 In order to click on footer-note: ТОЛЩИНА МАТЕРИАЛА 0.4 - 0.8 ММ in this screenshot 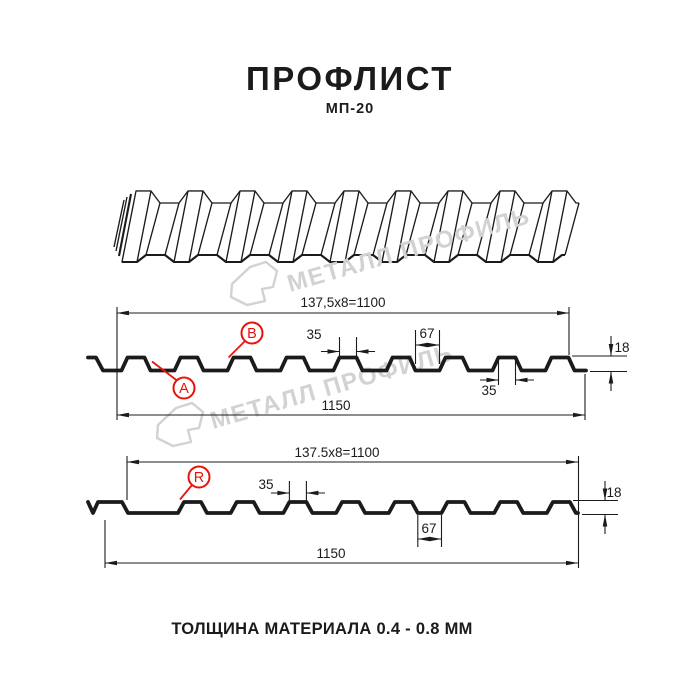, I will do `click(321, 629)`.